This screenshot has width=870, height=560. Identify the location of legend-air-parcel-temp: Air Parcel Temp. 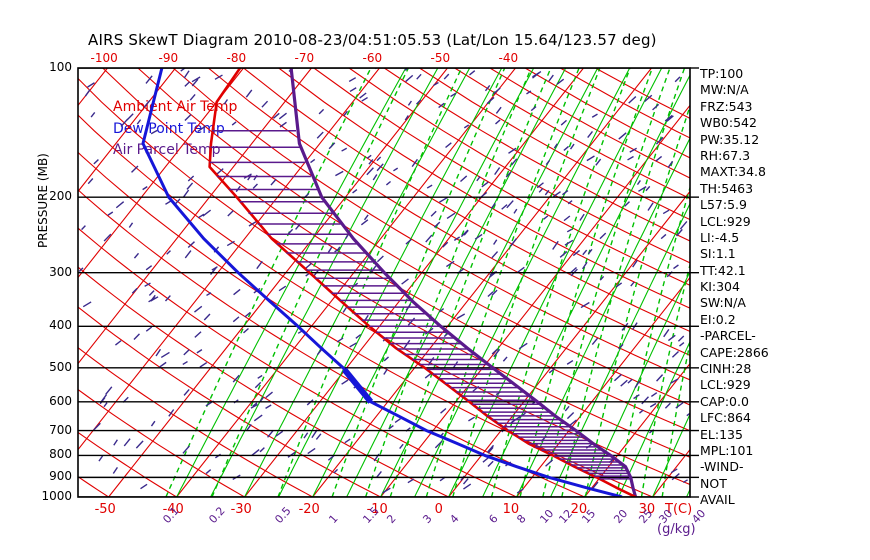
(167, 150).